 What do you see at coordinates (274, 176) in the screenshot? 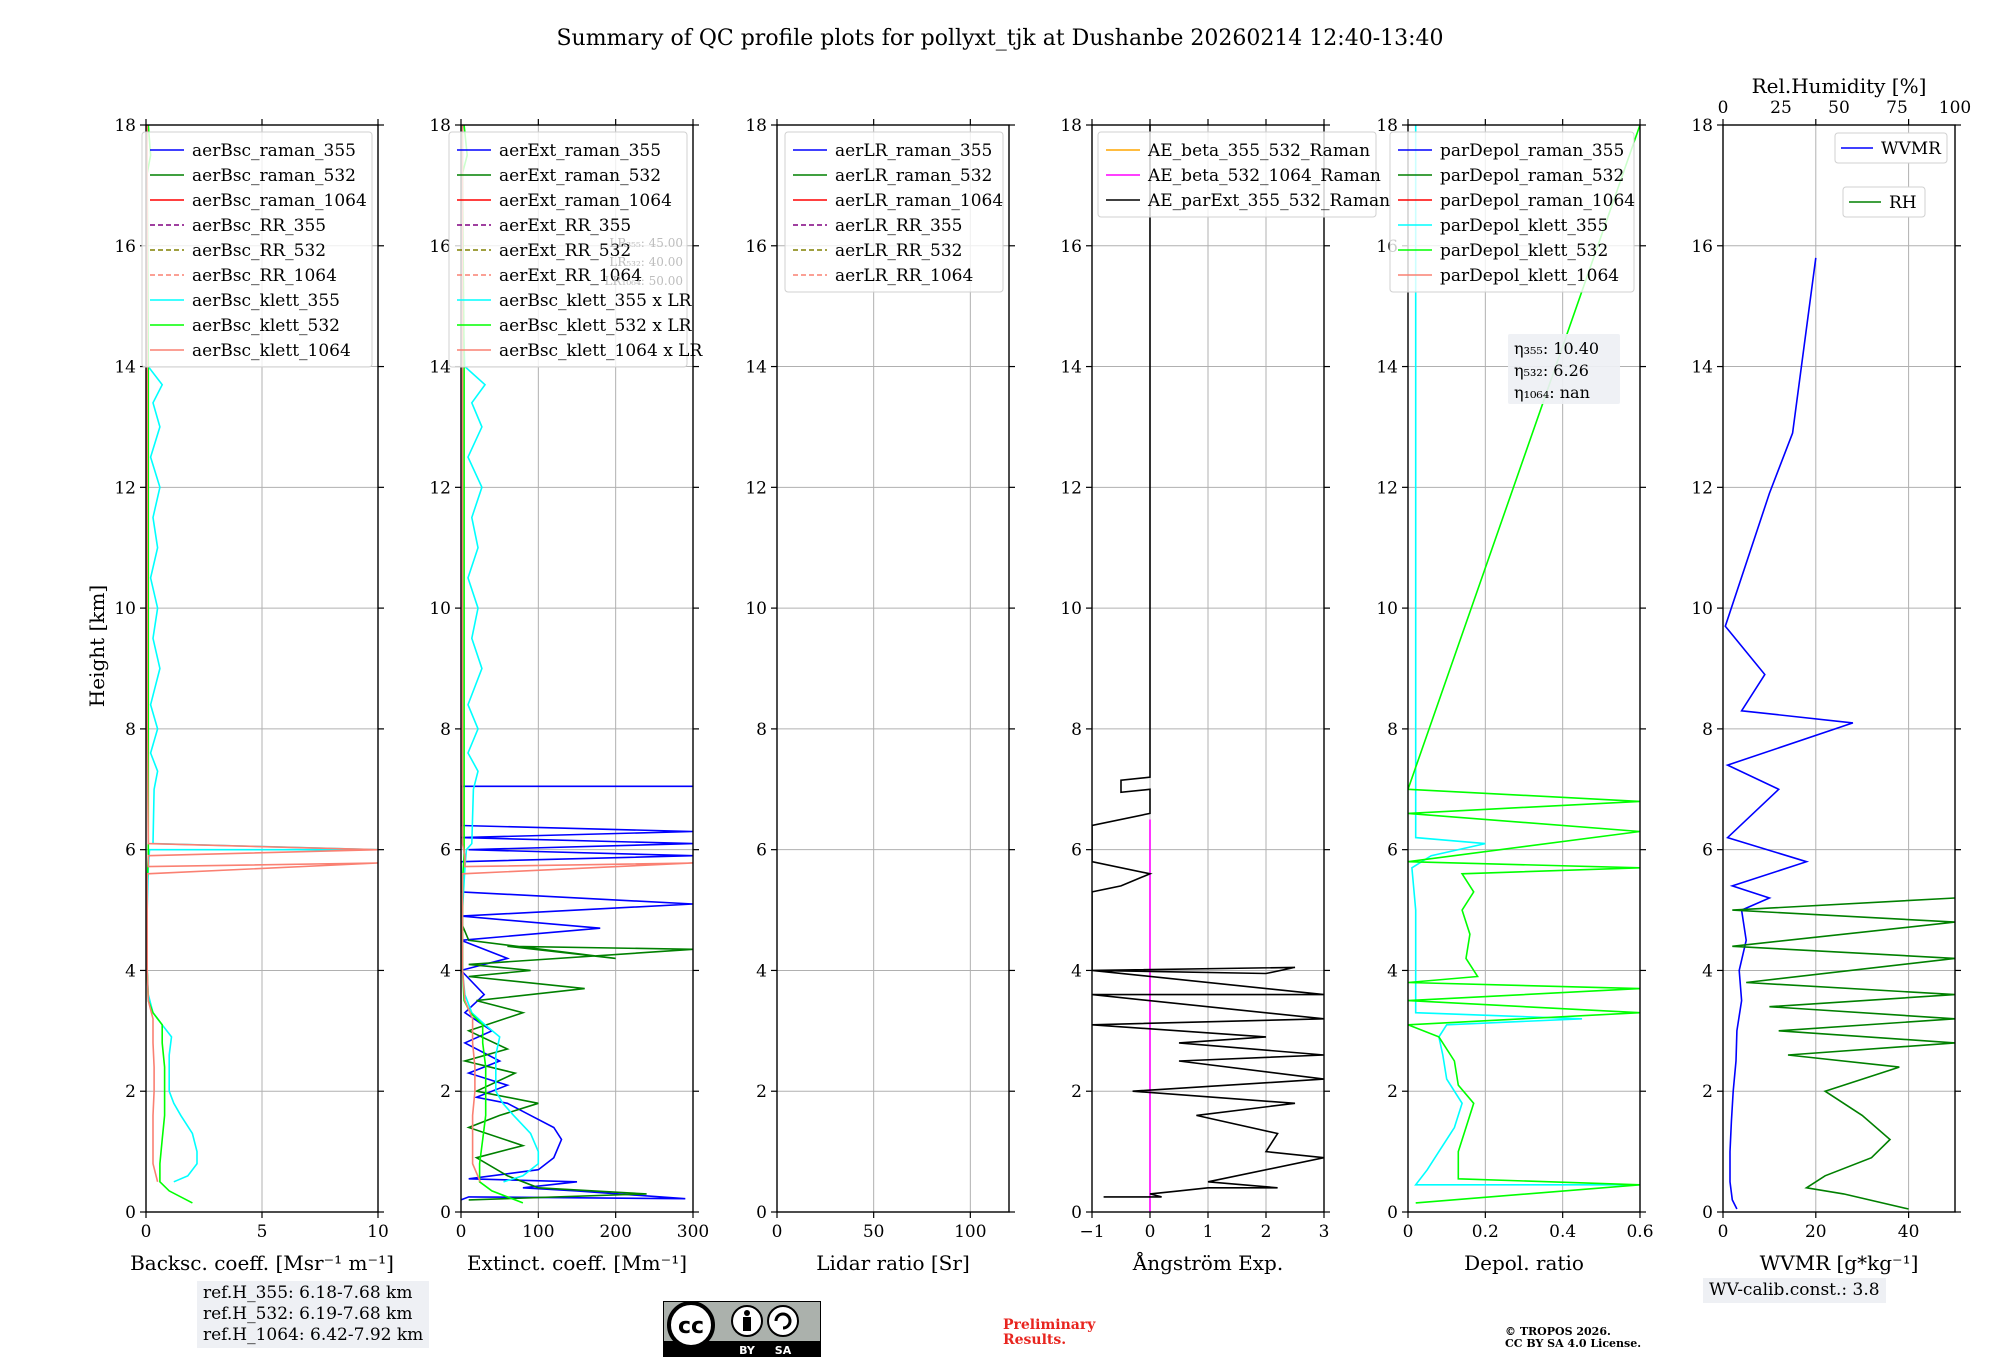
I see `legend-label: aerBsc_raman_532` at bounding box center [274, 176].